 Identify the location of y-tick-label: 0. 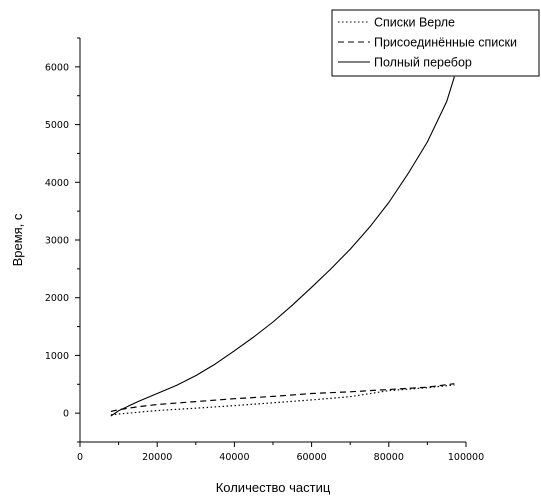
(66, 414).